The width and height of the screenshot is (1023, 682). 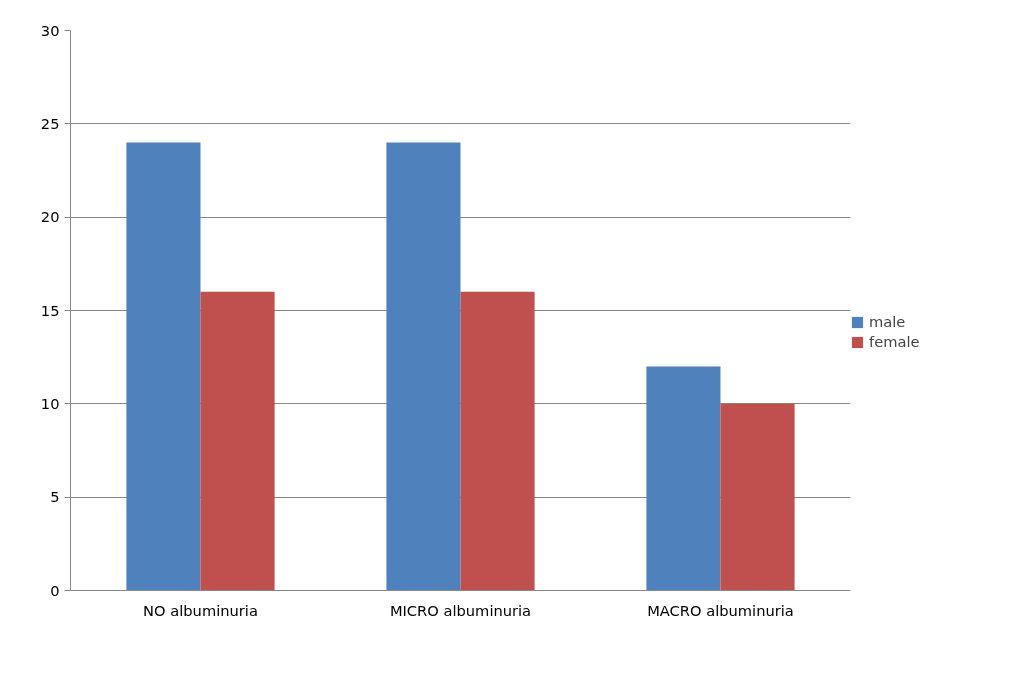 What do you see at coordinates (887, 321) in the screenshot?
I see `legend-label: male` at bounding box center [887, 321].